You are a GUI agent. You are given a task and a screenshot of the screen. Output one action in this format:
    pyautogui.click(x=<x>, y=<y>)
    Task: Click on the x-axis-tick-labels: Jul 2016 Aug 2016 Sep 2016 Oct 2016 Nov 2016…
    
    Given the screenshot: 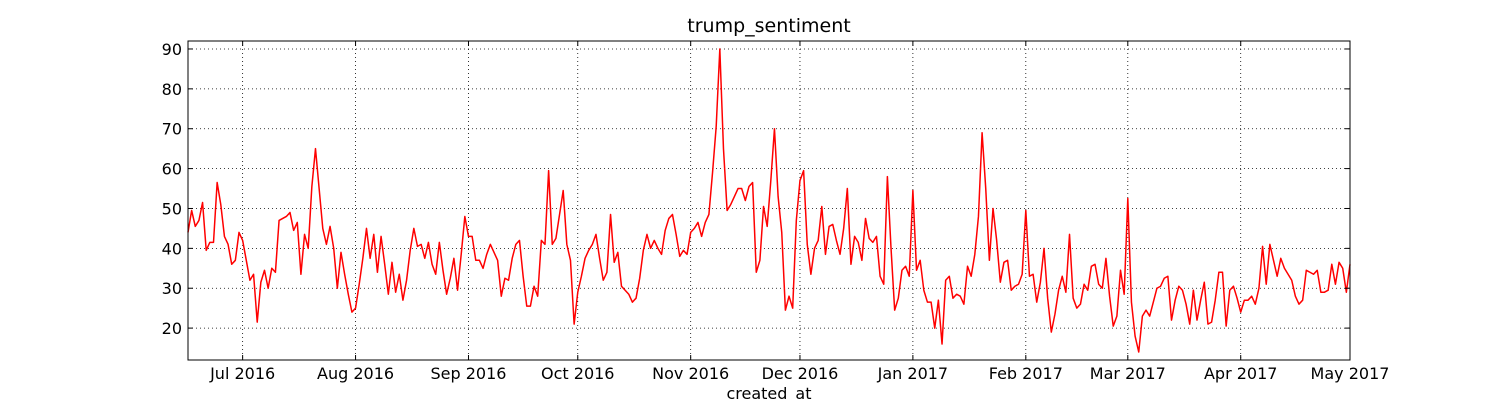 What is the action you would take?
    pyautogui.click(x=799, y=373)
    